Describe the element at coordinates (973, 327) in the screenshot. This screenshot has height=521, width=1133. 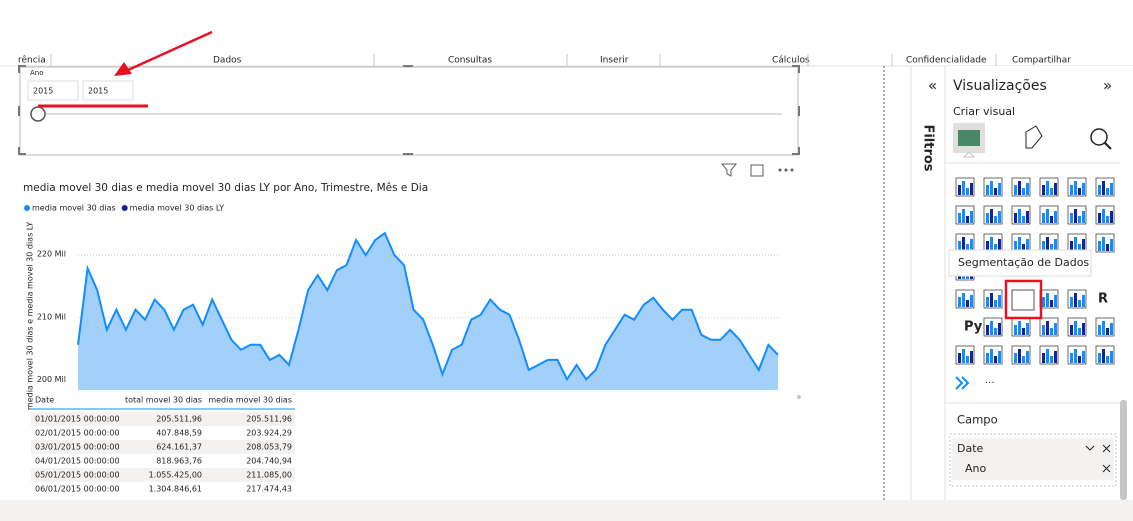
I see `python-icon: Py` at that location.